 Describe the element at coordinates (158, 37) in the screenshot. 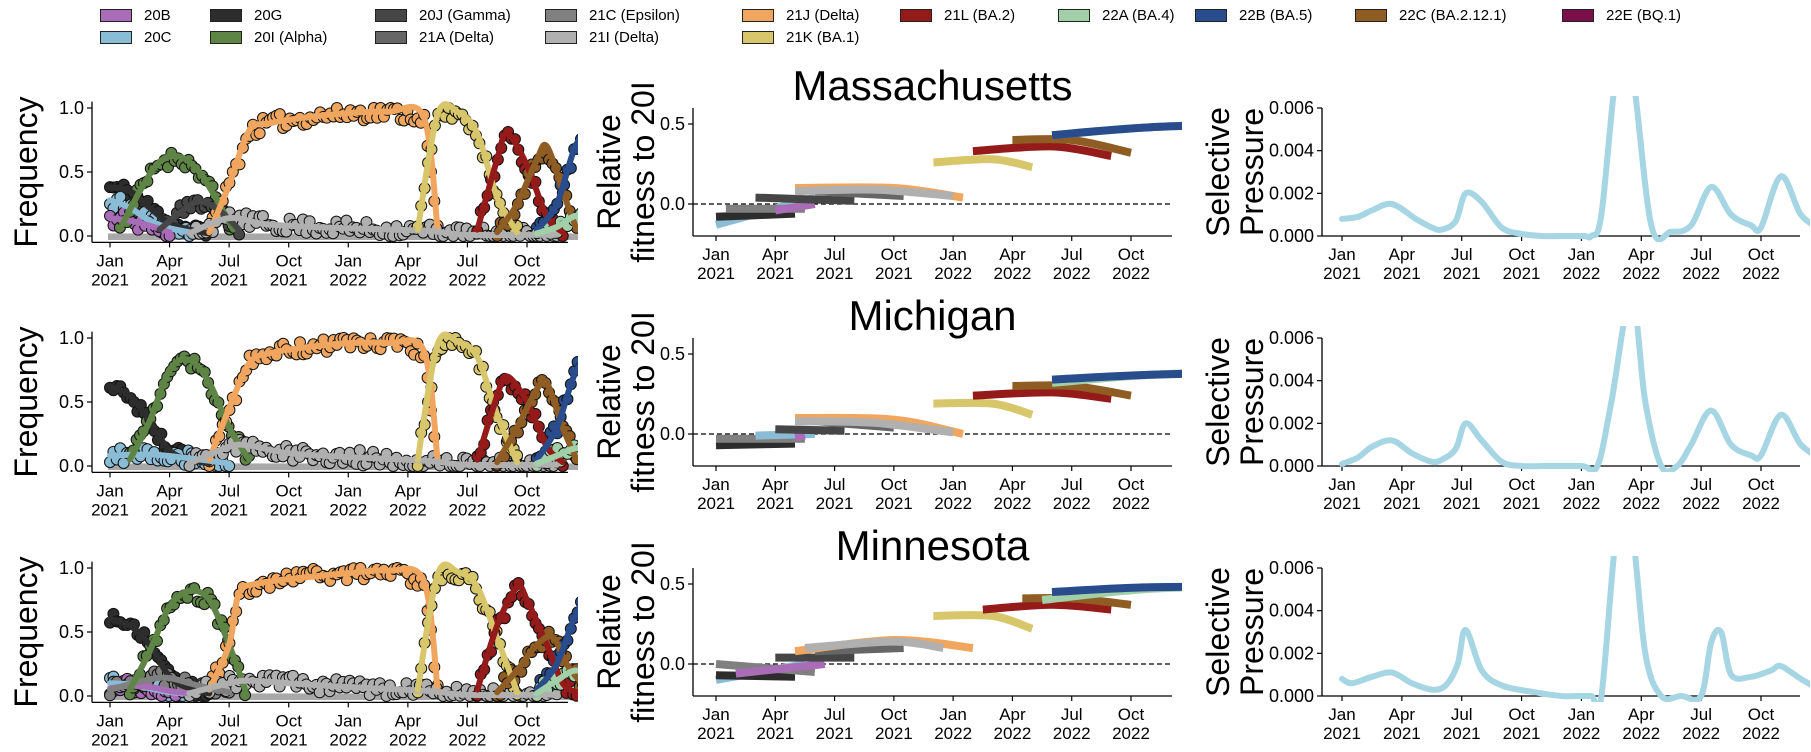

I see `legend-label: 20C` at that location.